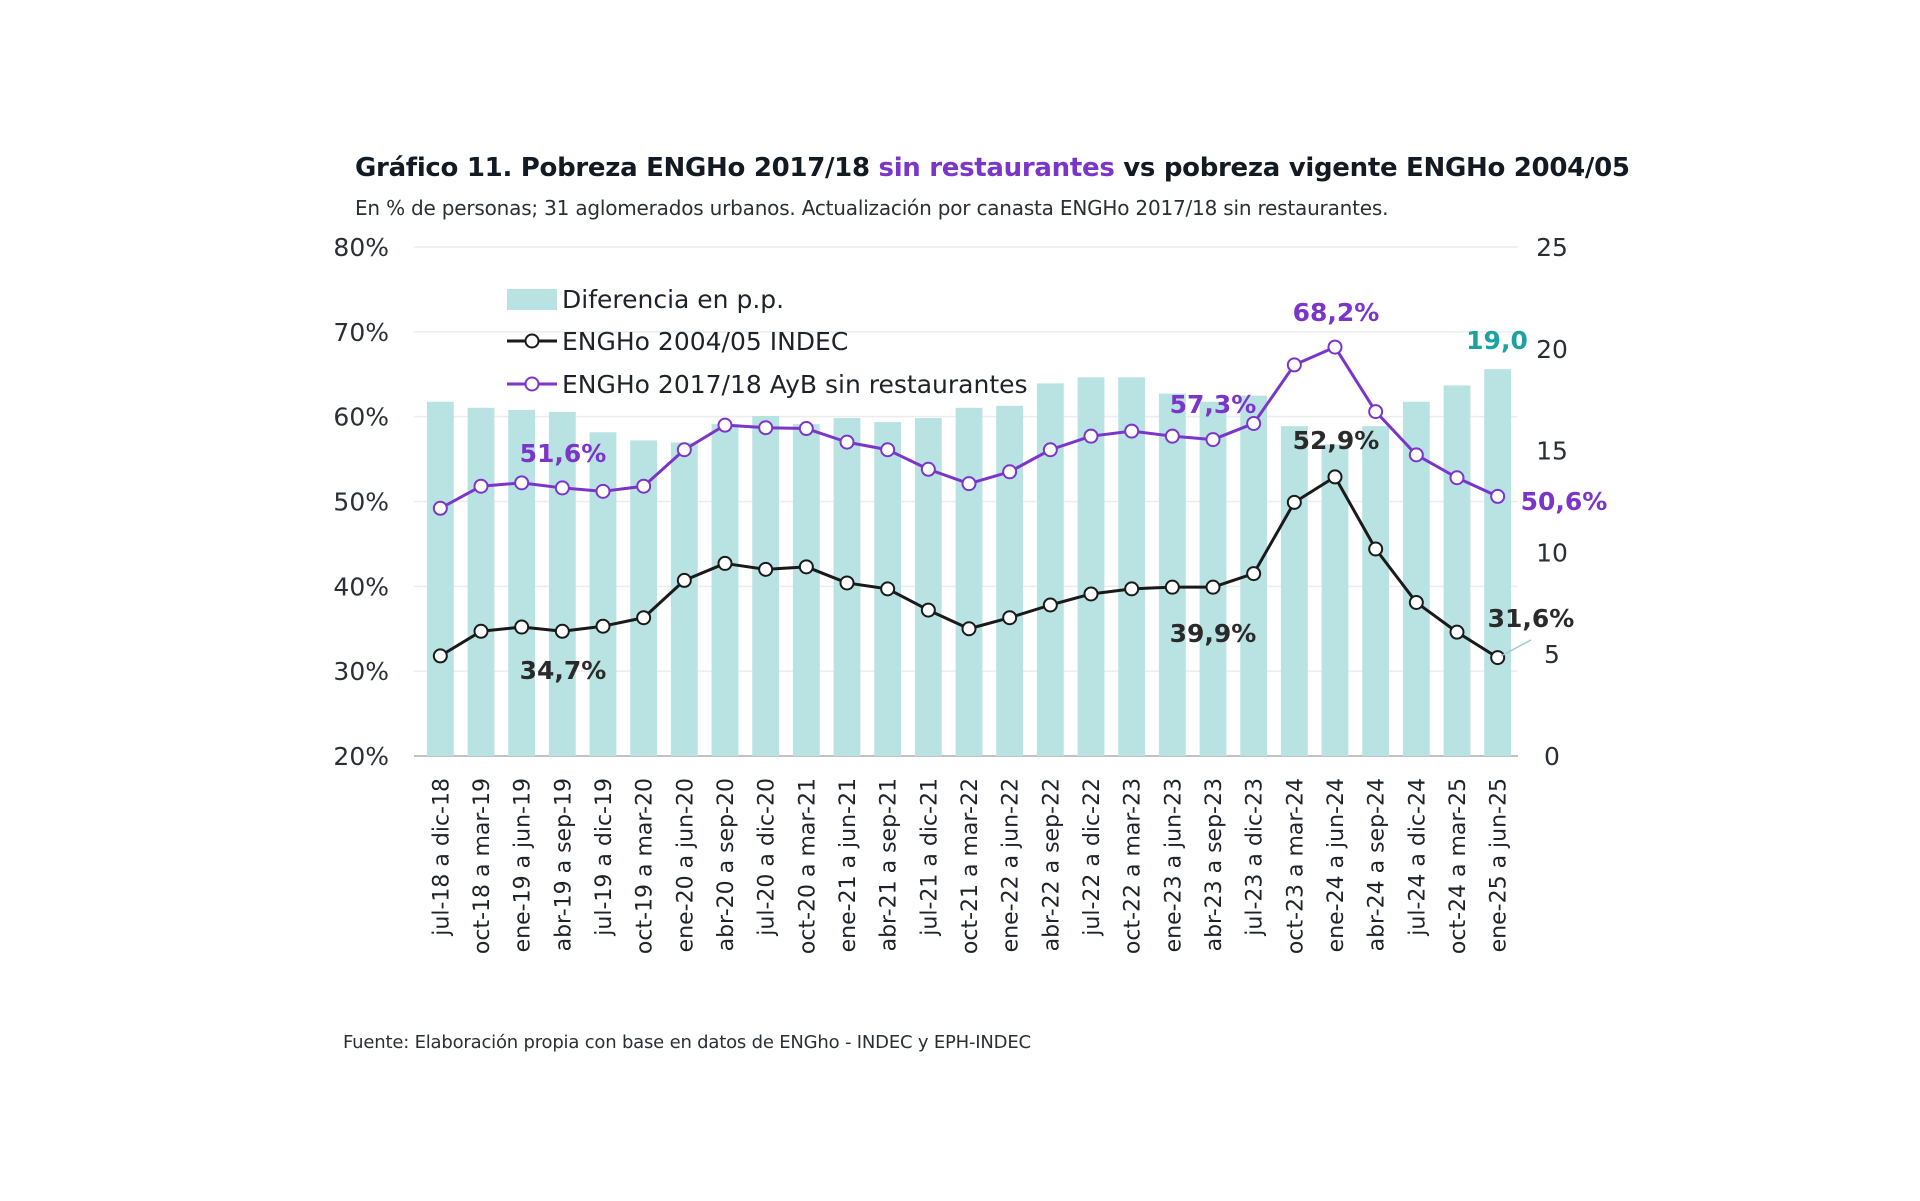  I want to click on legend-black-label: ENGHo 2004/05 INDEC, so click(705, 341).